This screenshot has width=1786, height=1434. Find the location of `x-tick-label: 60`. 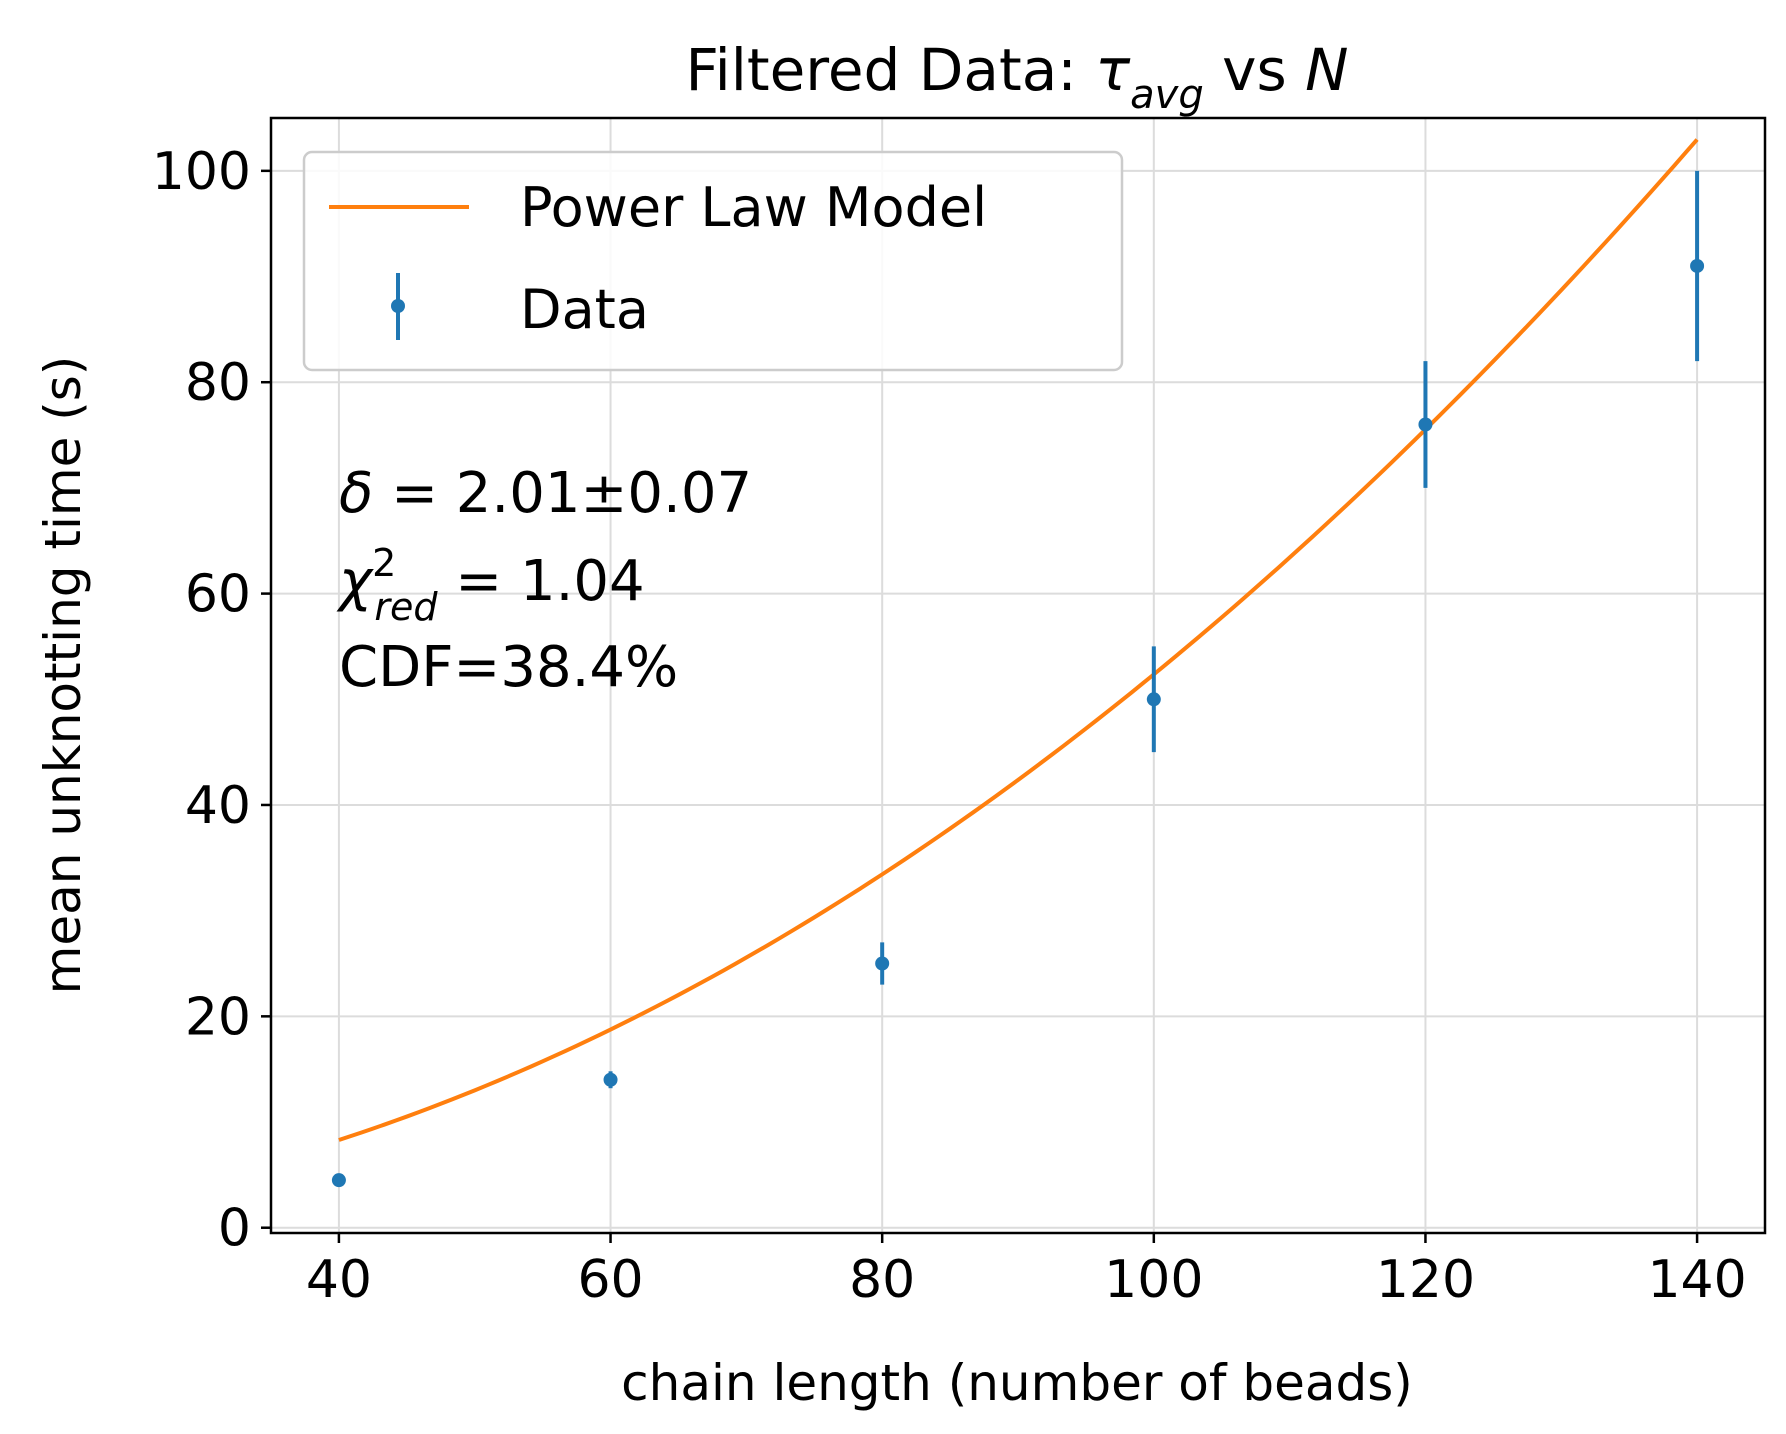

x-tick-label: 60 is located at coordinates (610, 1280).